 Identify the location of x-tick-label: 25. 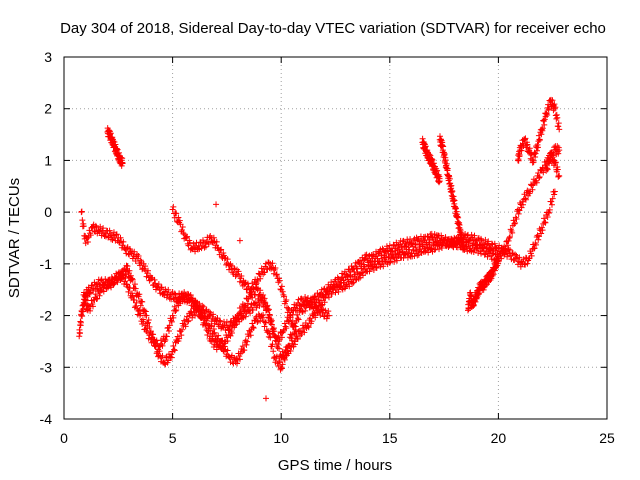
(607, 438).